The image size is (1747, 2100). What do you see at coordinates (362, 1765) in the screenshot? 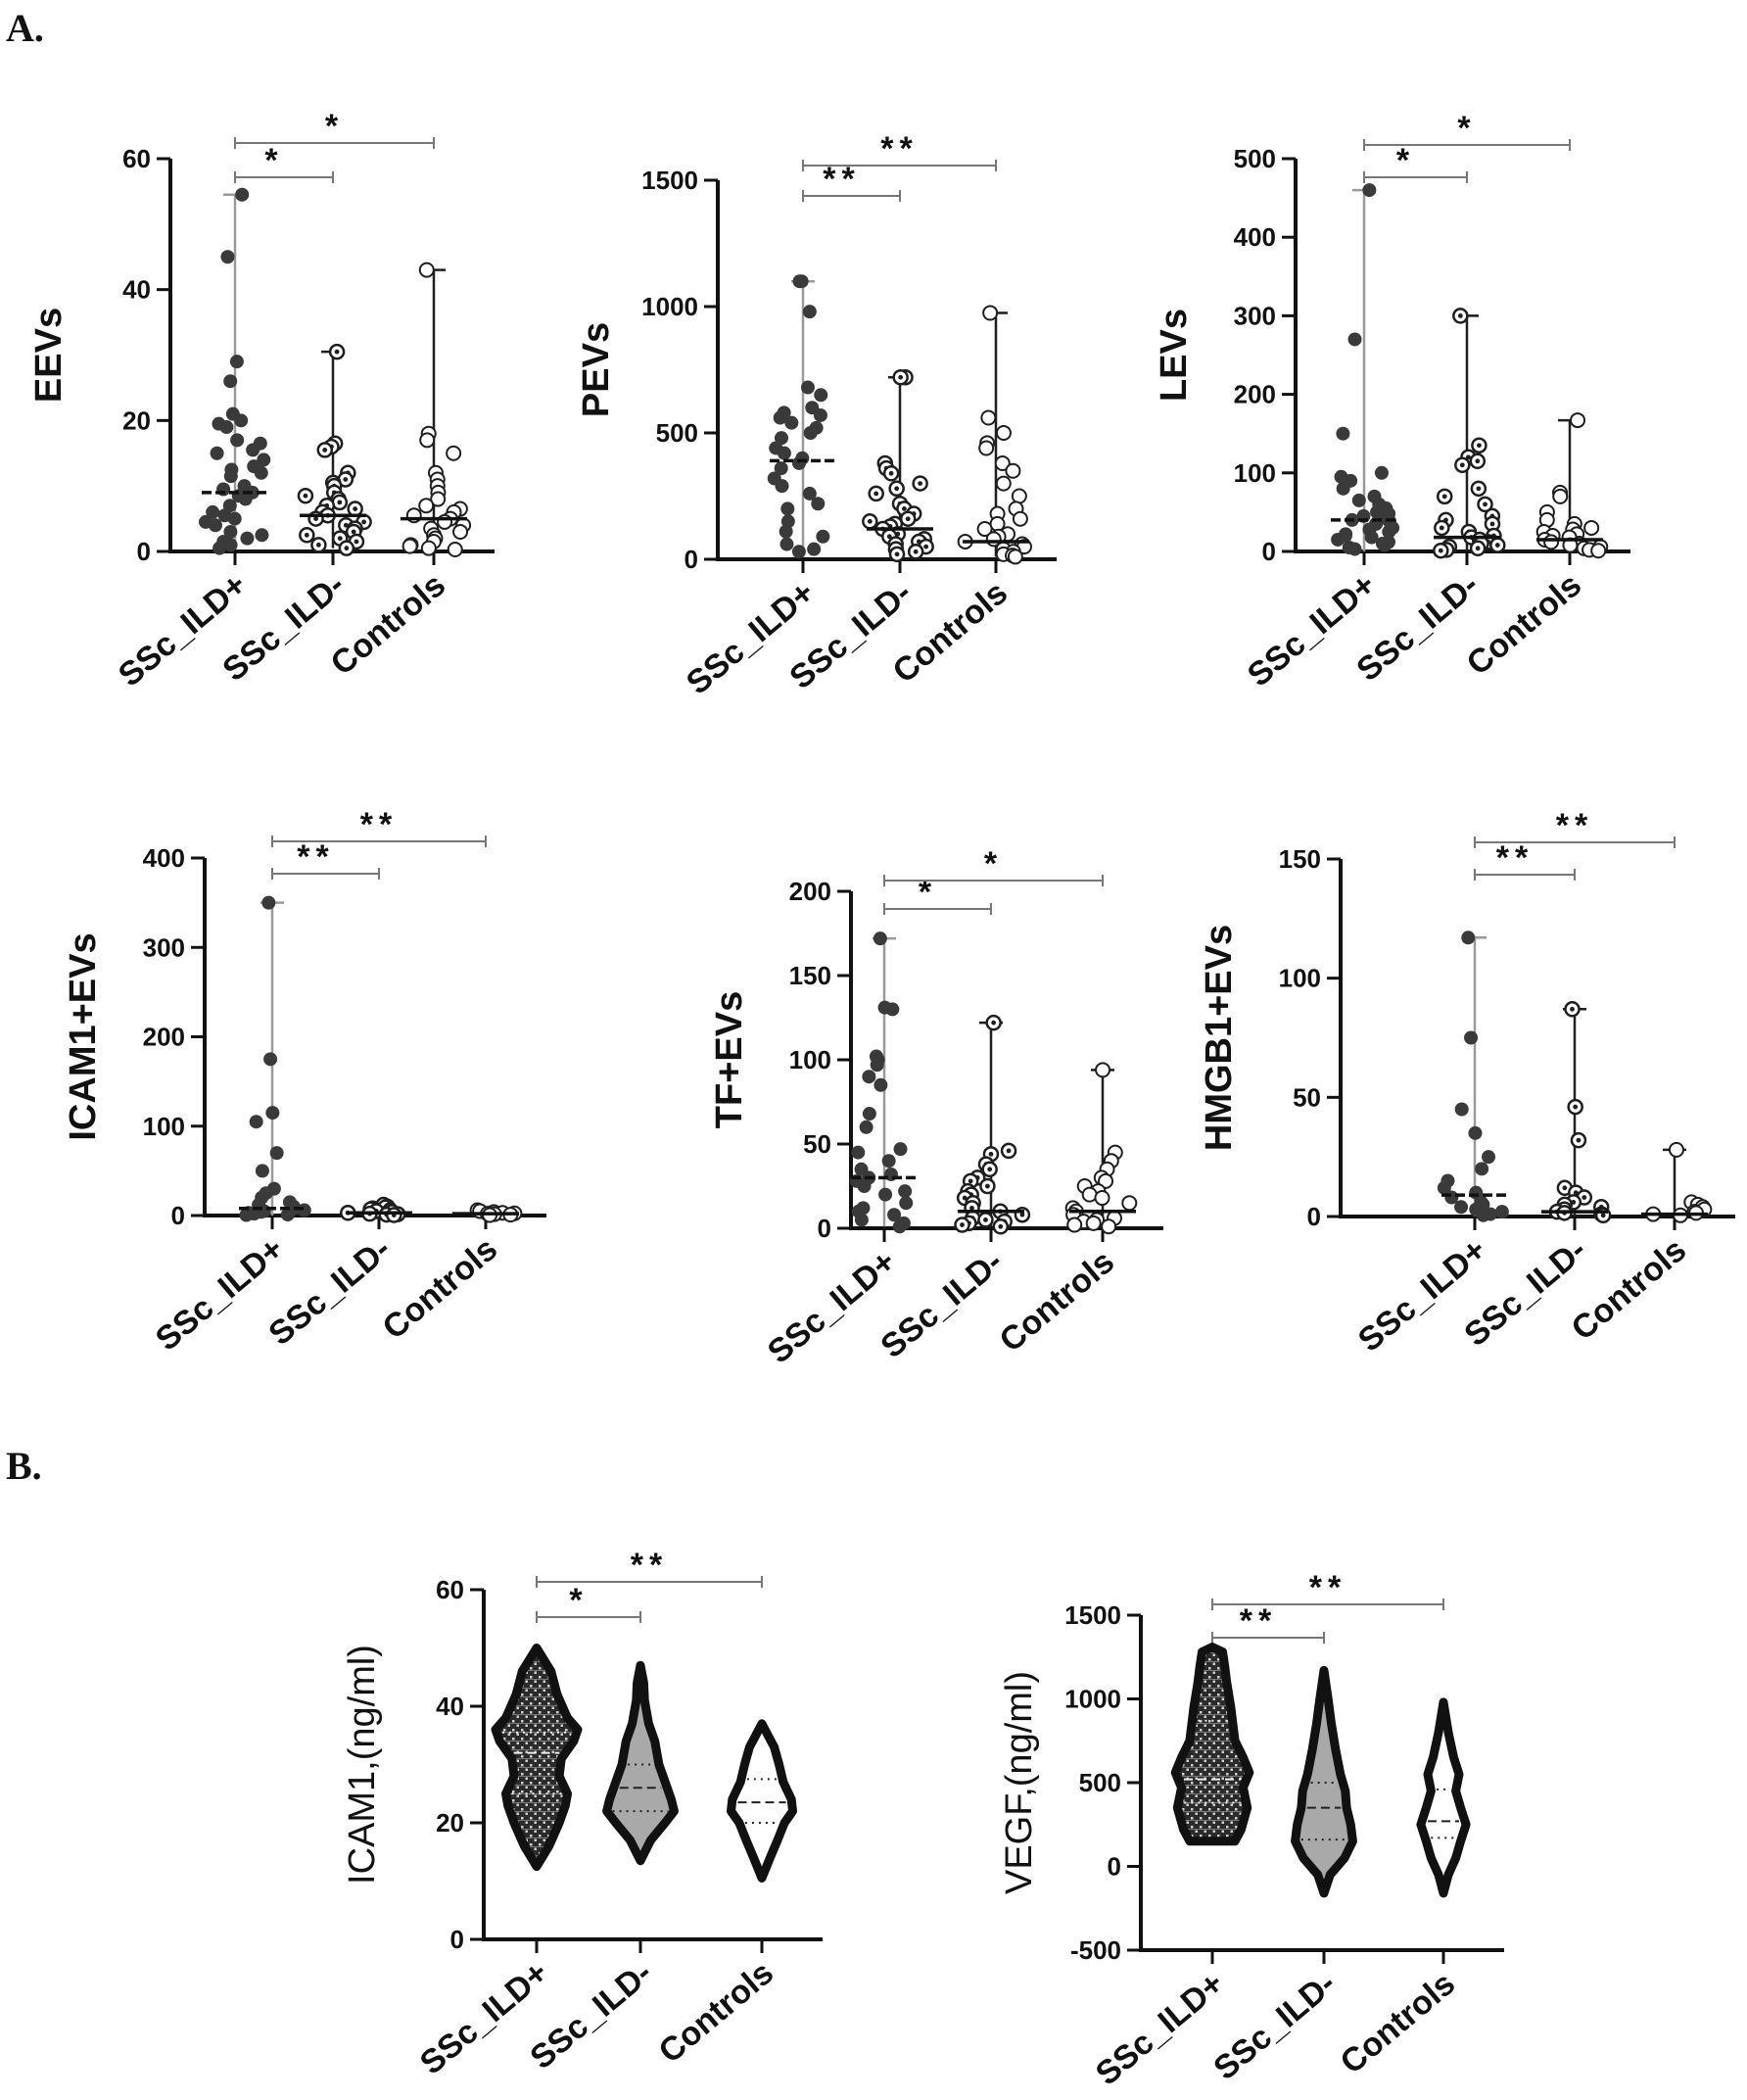
I see `y-axis-title: ICAM1,(ng/ml)` at bounding box center [362, 1765].